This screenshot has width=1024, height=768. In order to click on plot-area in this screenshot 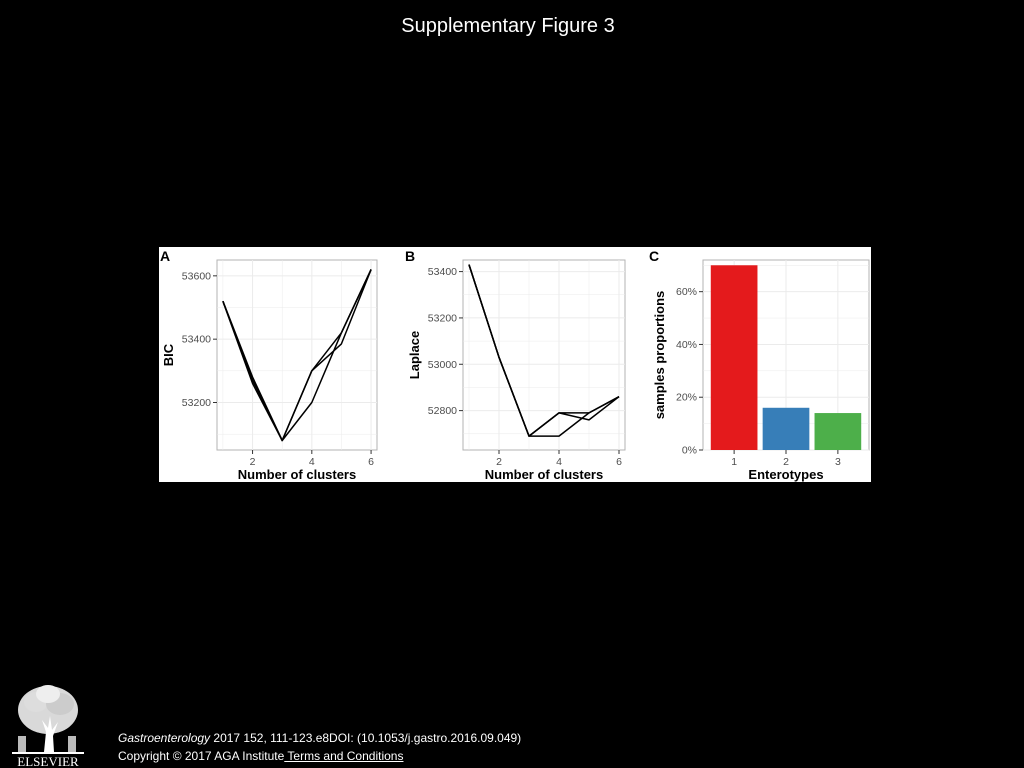, I will do `click(544, 355)`.